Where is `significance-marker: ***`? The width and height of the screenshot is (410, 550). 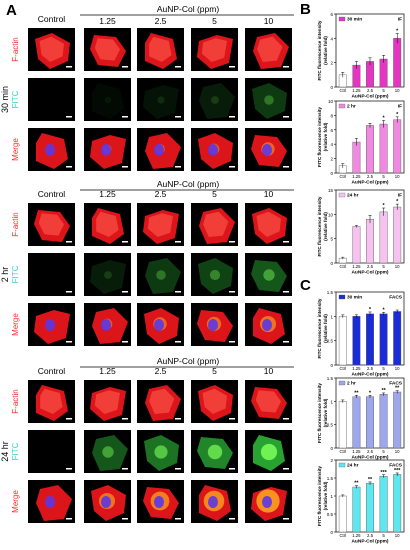
significance-marker: *** is located at coordinates (383, 473).